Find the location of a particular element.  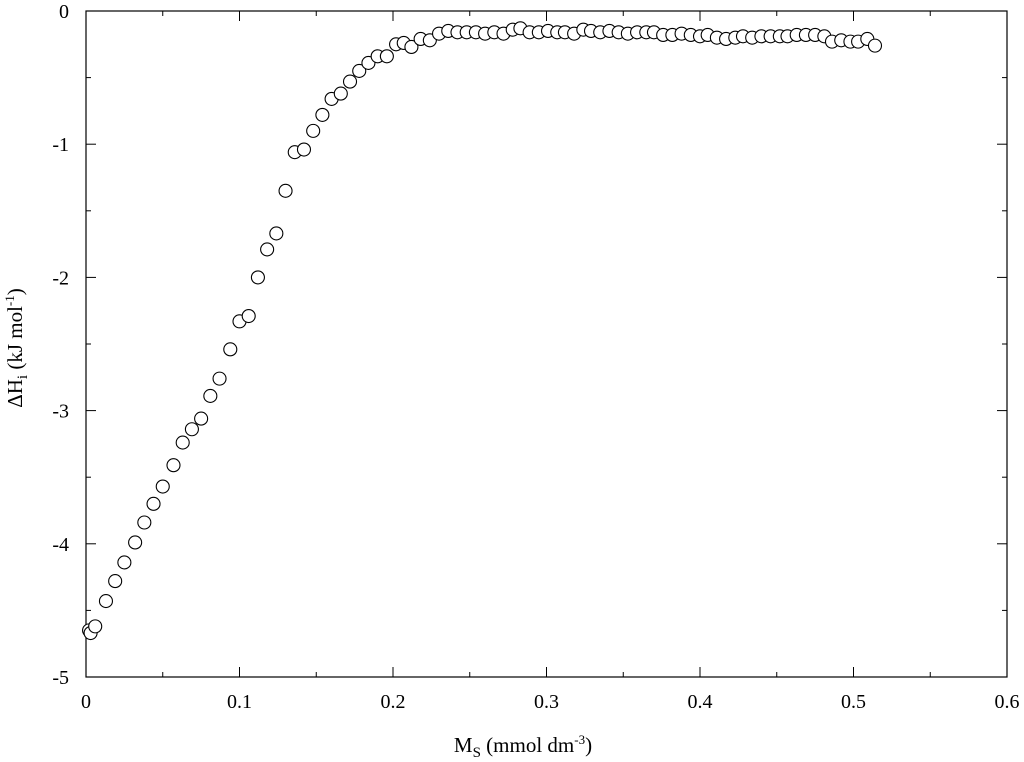

x-tick-label: 0.6 is located at coordinates (1007, 702).